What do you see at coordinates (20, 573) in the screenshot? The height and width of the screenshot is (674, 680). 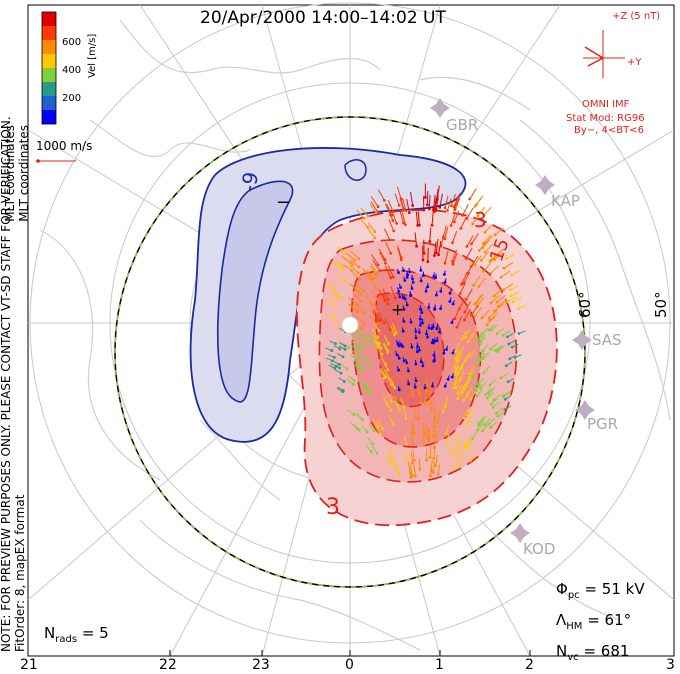 I see `fit-order-note: FitOrder: 8, mapEX format` at bounding box center [20, 573].